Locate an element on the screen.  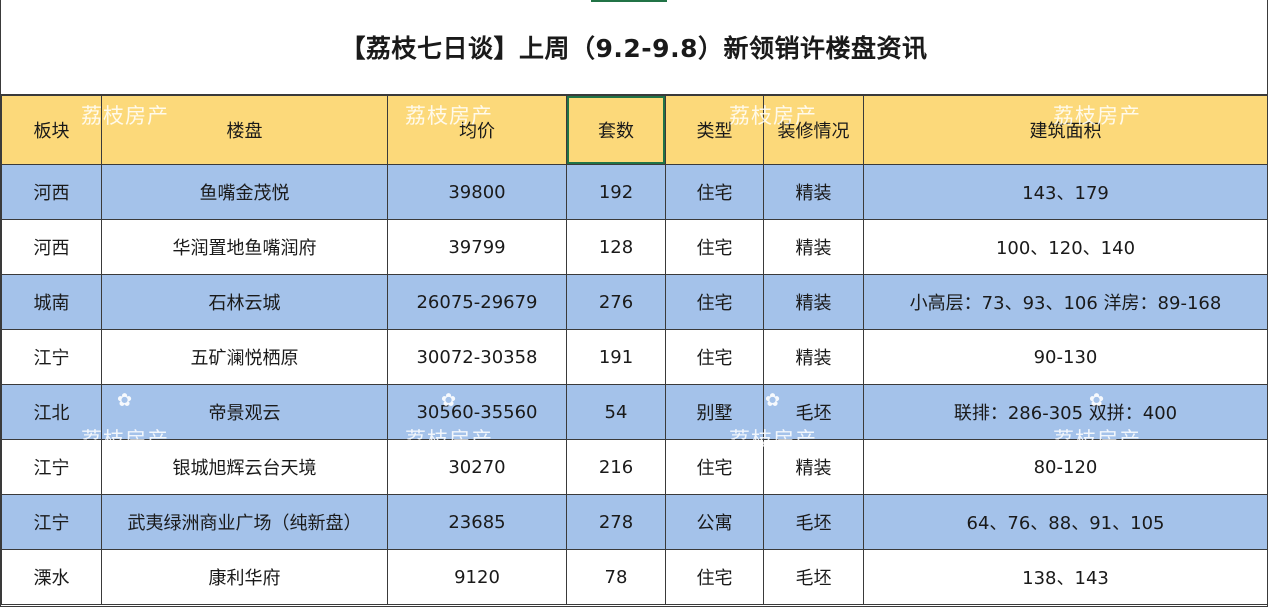
header-row: 板块 楼盘 均价 套数 类型 装修情况 建筑面积 is located at coordinates (634, 130).